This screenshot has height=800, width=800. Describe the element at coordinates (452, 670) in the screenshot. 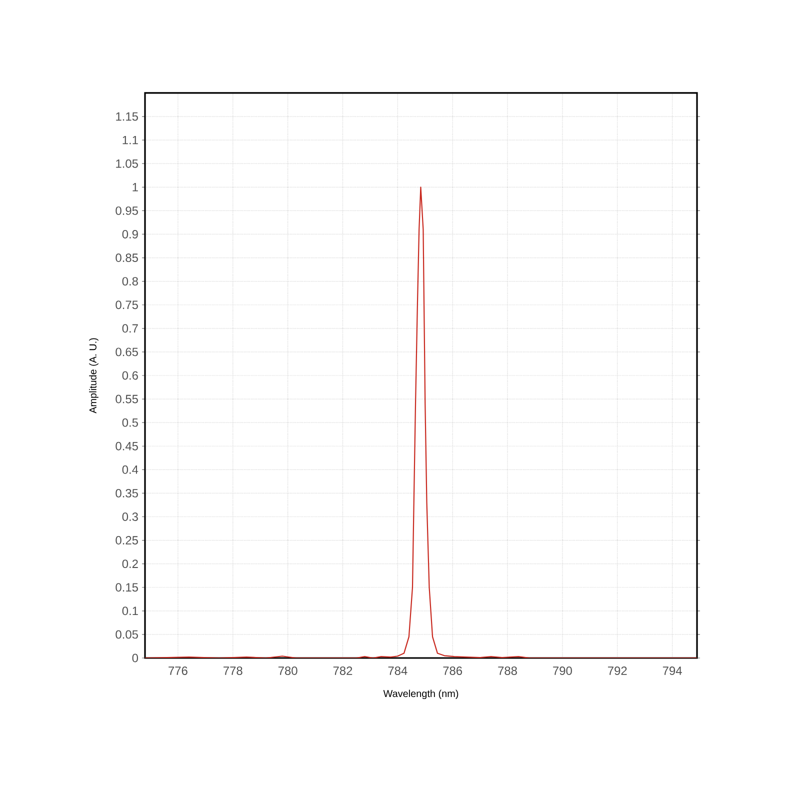

I see `x-tick-label: 786` at that location.